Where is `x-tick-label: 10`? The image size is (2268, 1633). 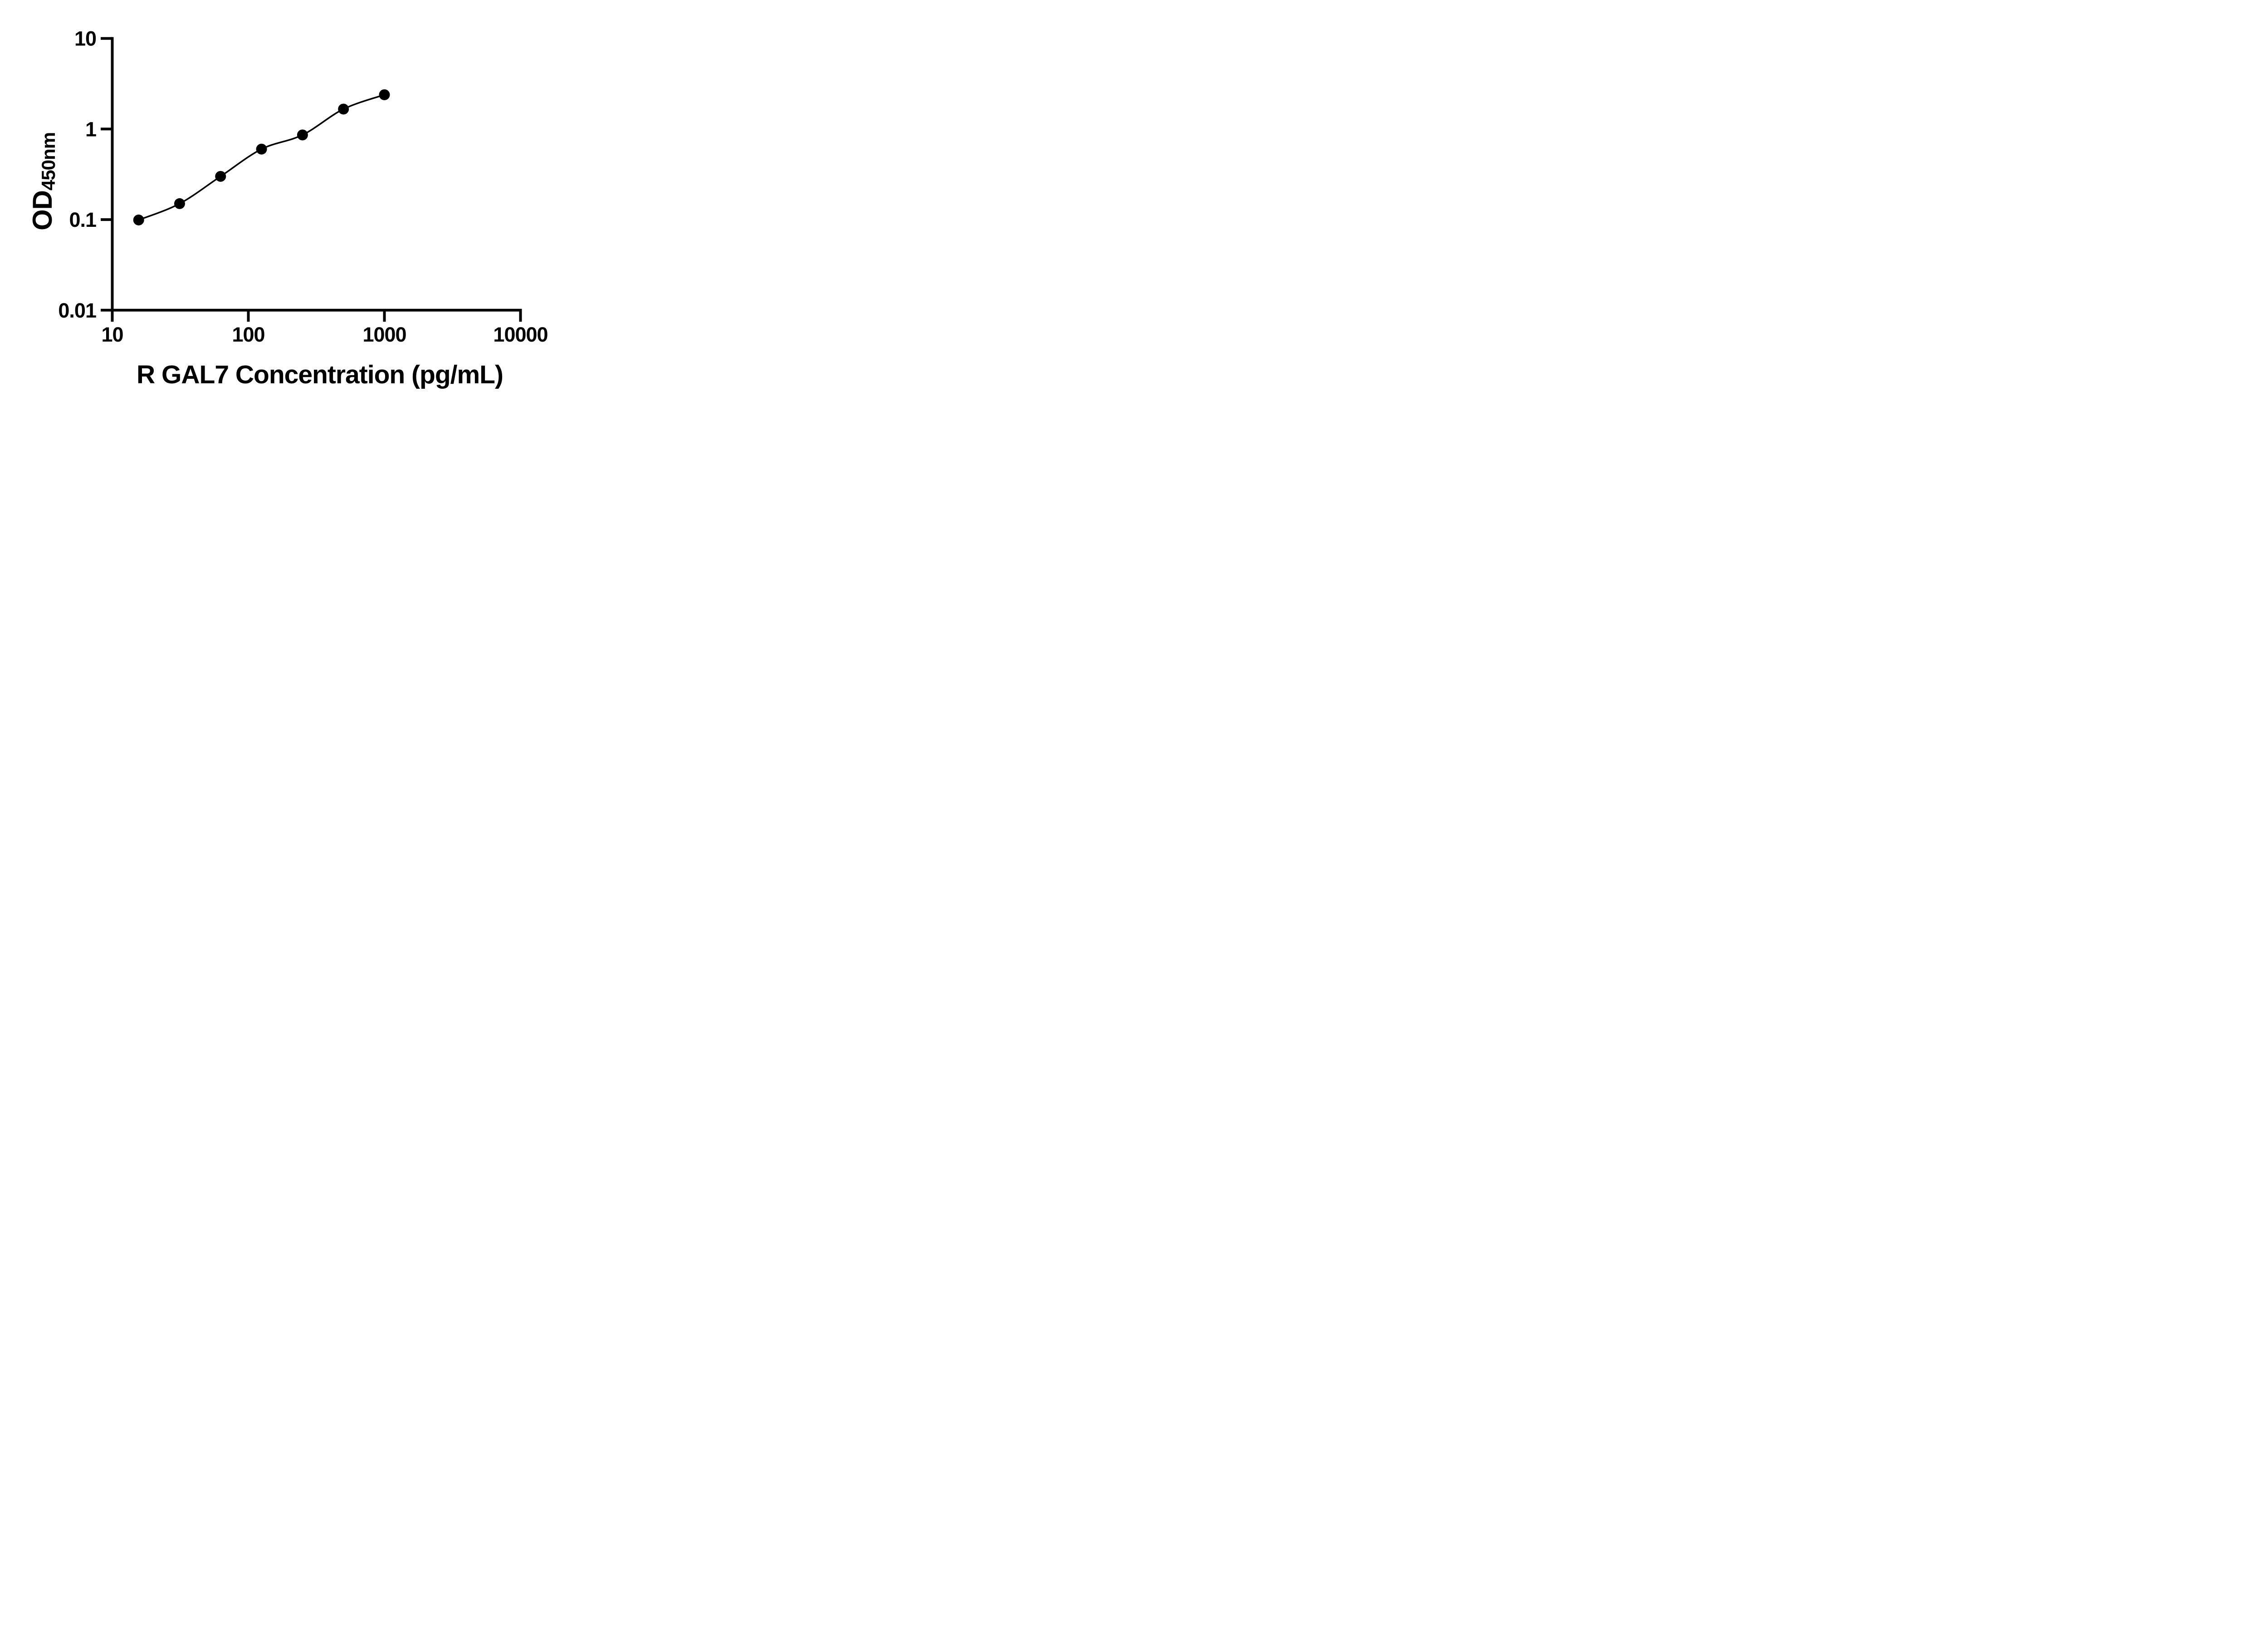 x-tick-label: 10 is located at coordinates (112, 334).